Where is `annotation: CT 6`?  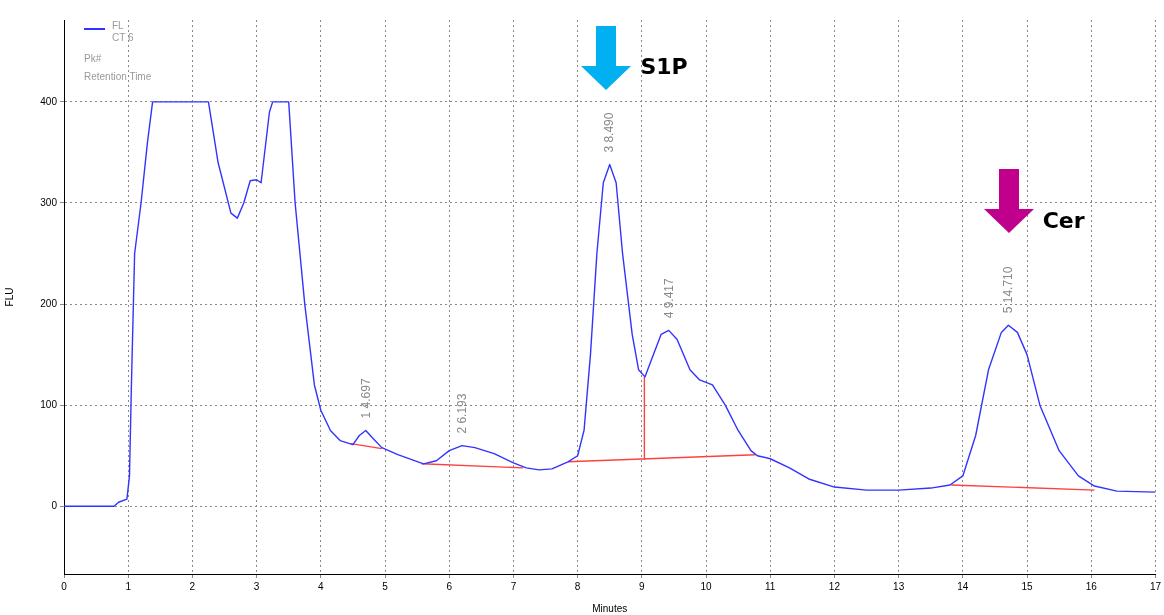
annotation: CT 6 is located at coordinates (123, 37).